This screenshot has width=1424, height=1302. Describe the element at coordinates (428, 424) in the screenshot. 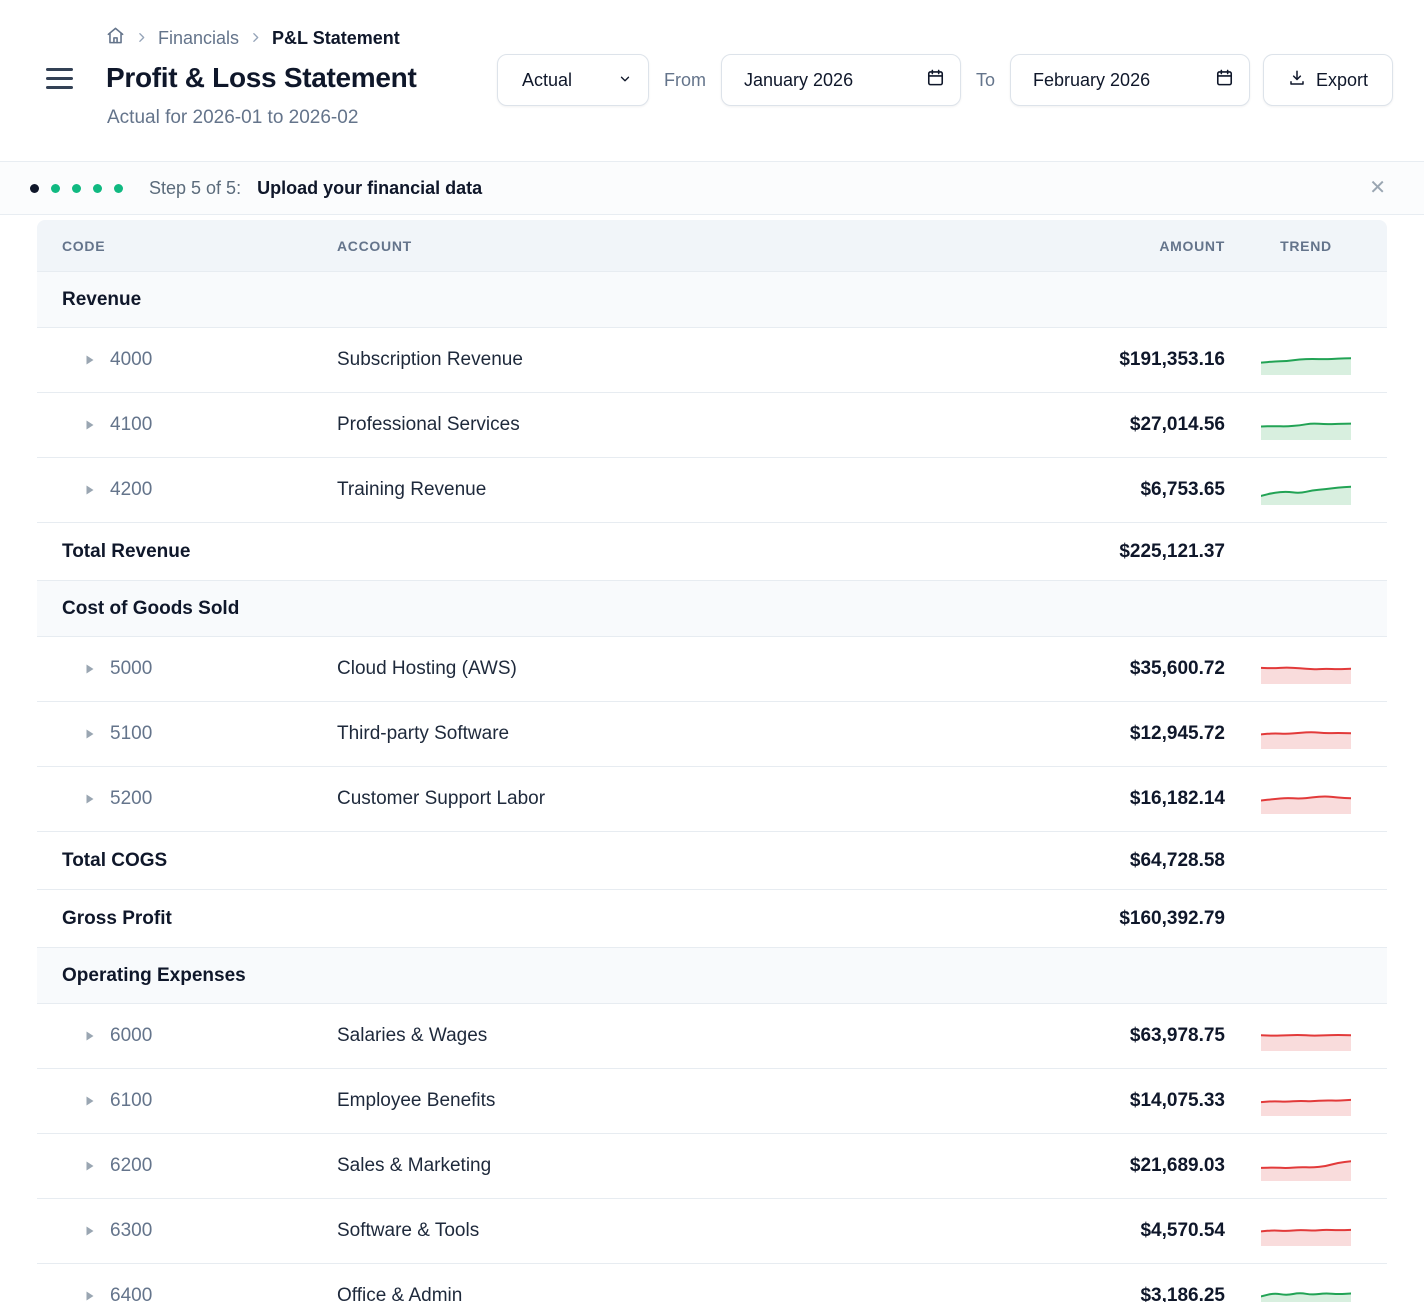

I see `account-name: Professional Services` at that location.